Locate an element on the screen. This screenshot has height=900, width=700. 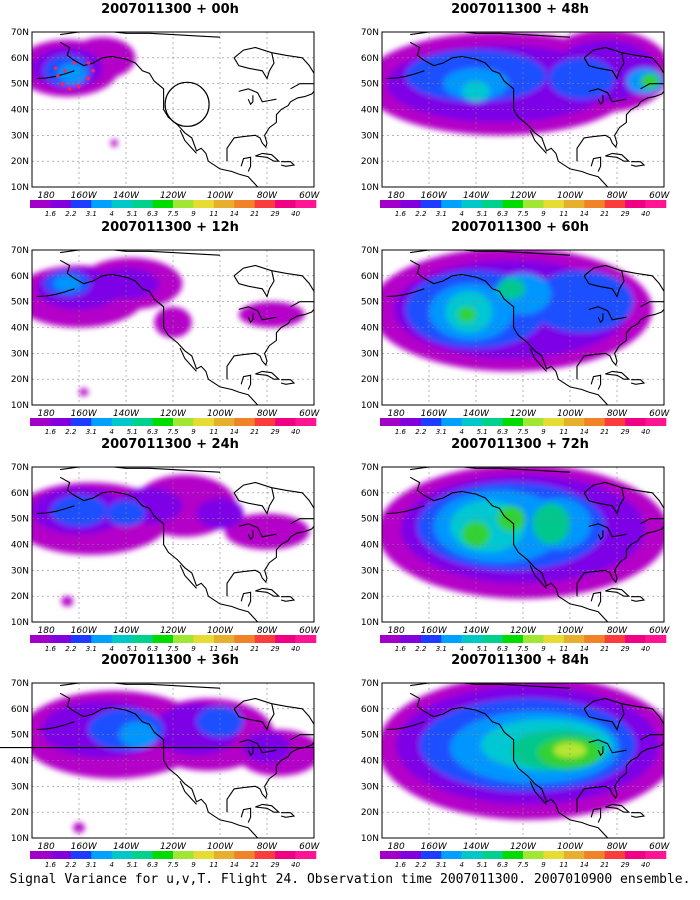
observation-circle is located at coordinates (187, 104).